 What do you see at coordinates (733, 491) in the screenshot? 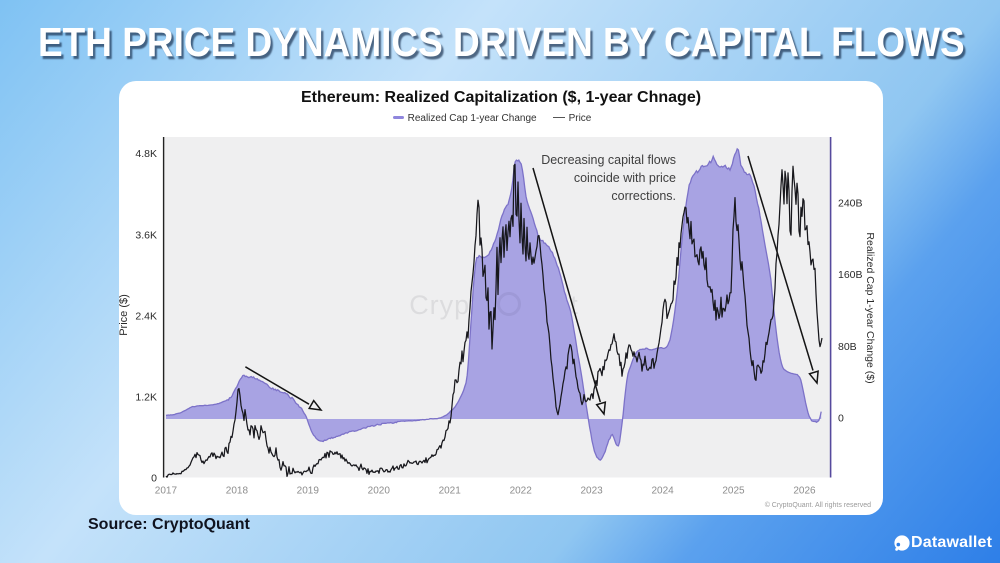
I see `svg-text: 2025` at bounding box center [733, 491].